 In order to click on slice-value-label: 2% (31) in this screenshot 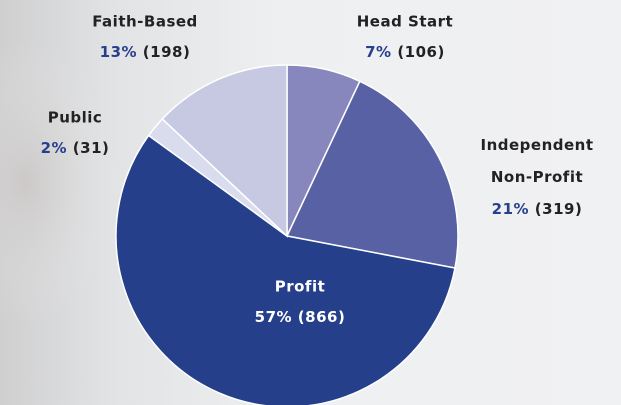, I will do `click(75, 148)`.